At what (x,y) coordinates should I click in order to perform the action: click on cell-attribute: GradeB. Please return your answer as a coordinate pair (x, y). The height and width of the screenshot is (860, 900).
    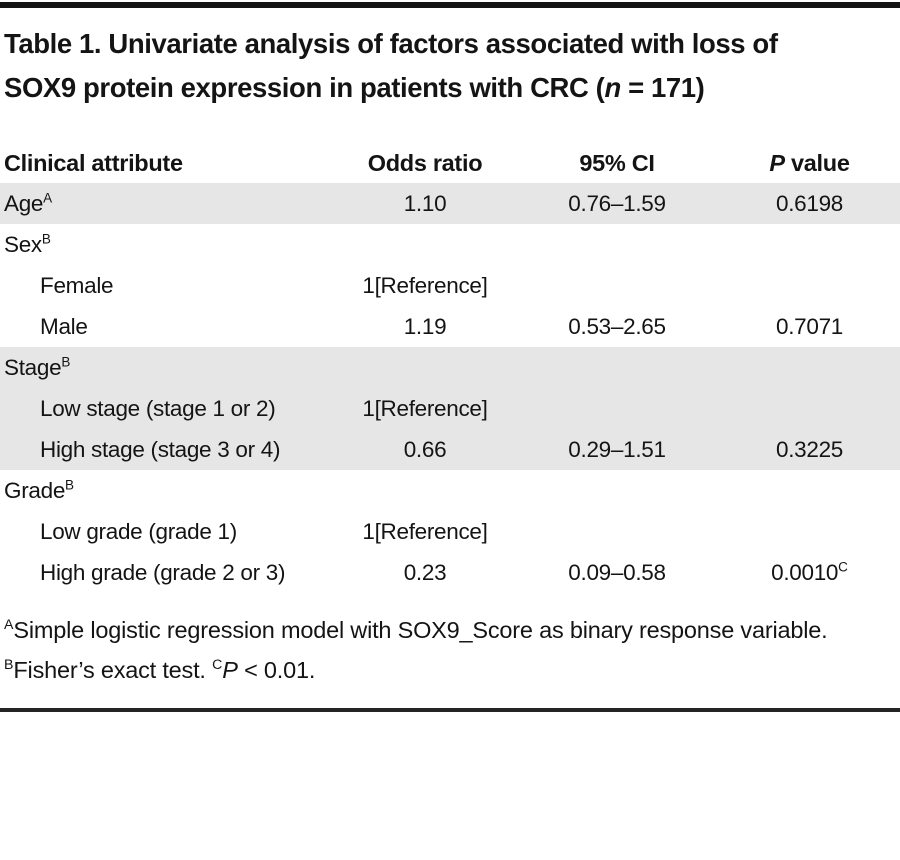
    Looking at the image, I should click on (167, 491).